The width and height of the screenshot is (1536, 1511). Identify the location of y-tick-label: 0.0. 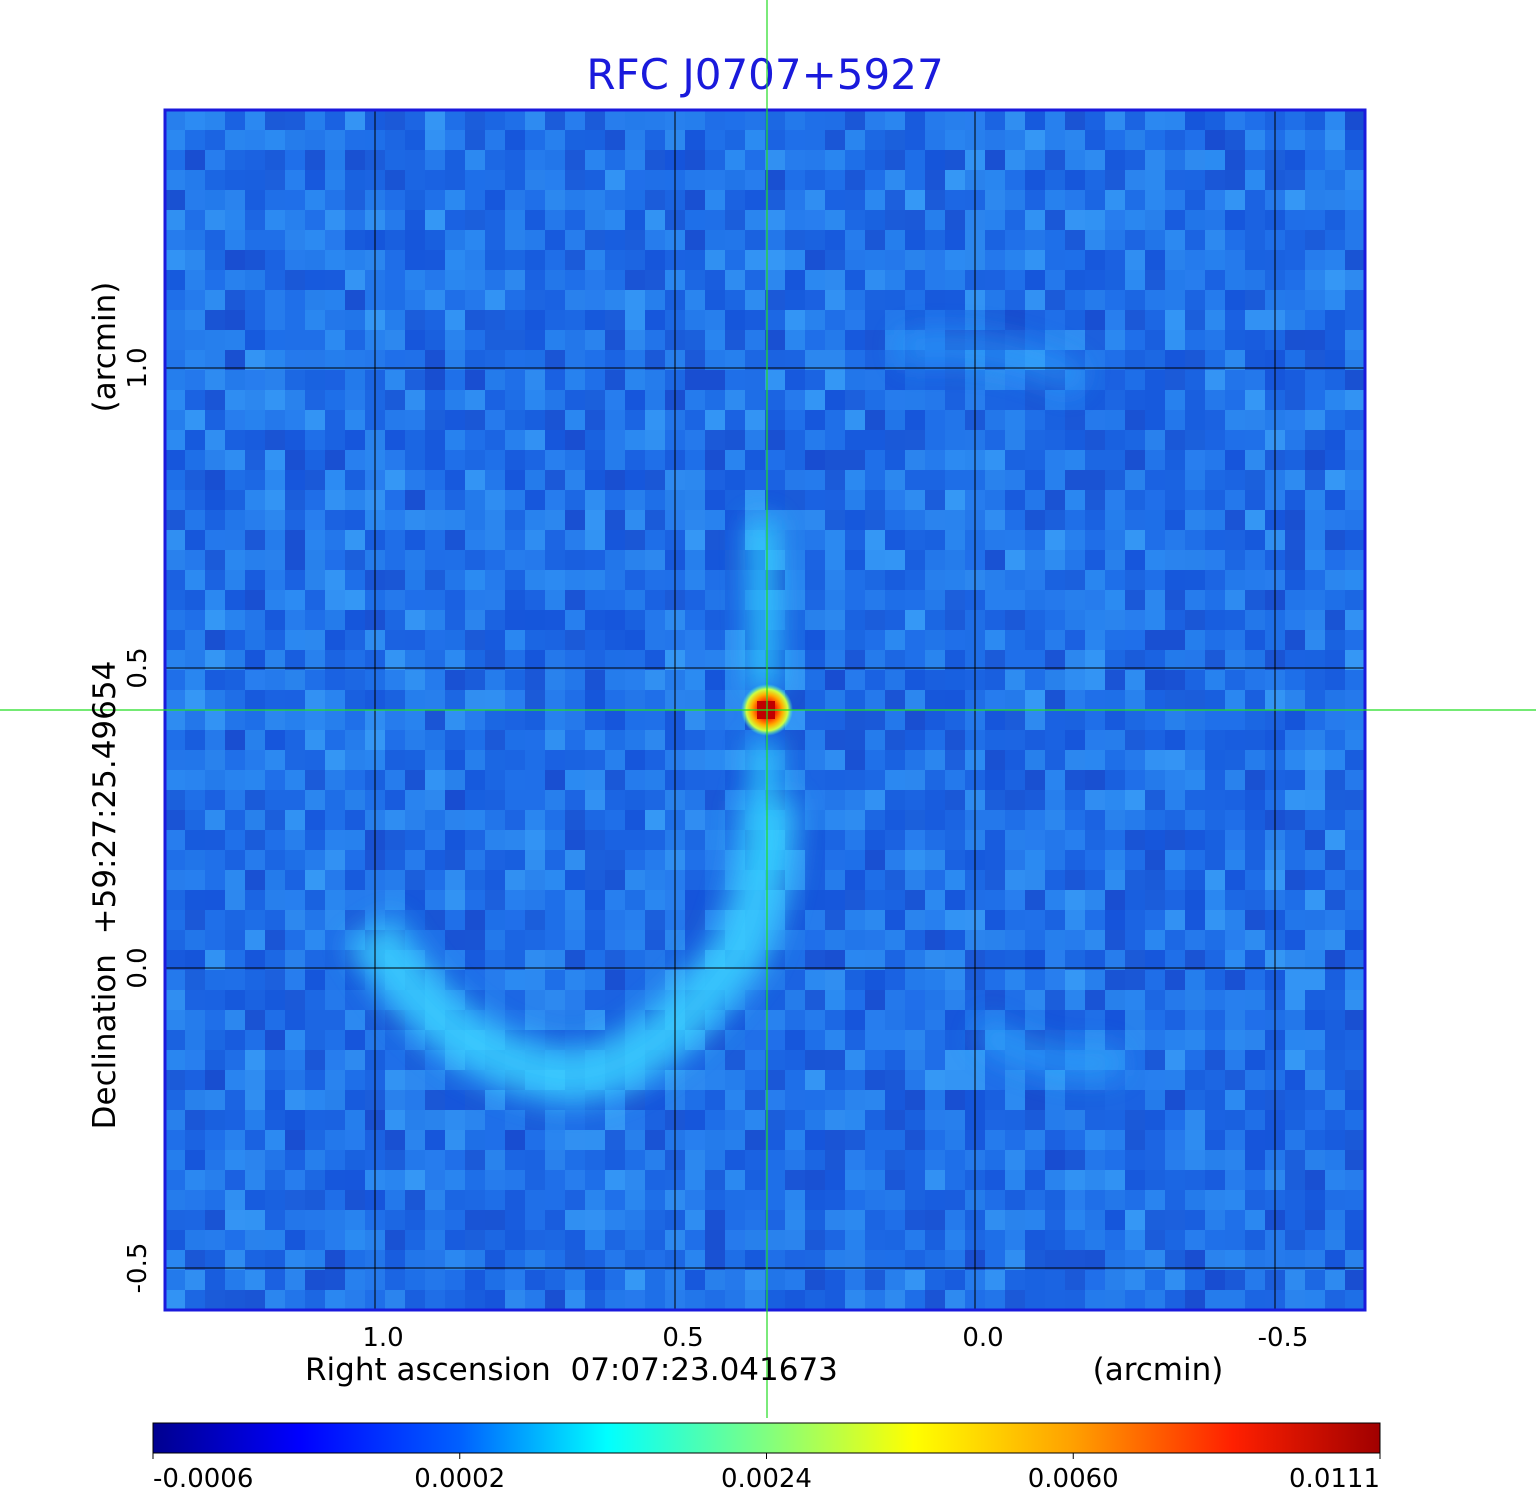
(138, 967).